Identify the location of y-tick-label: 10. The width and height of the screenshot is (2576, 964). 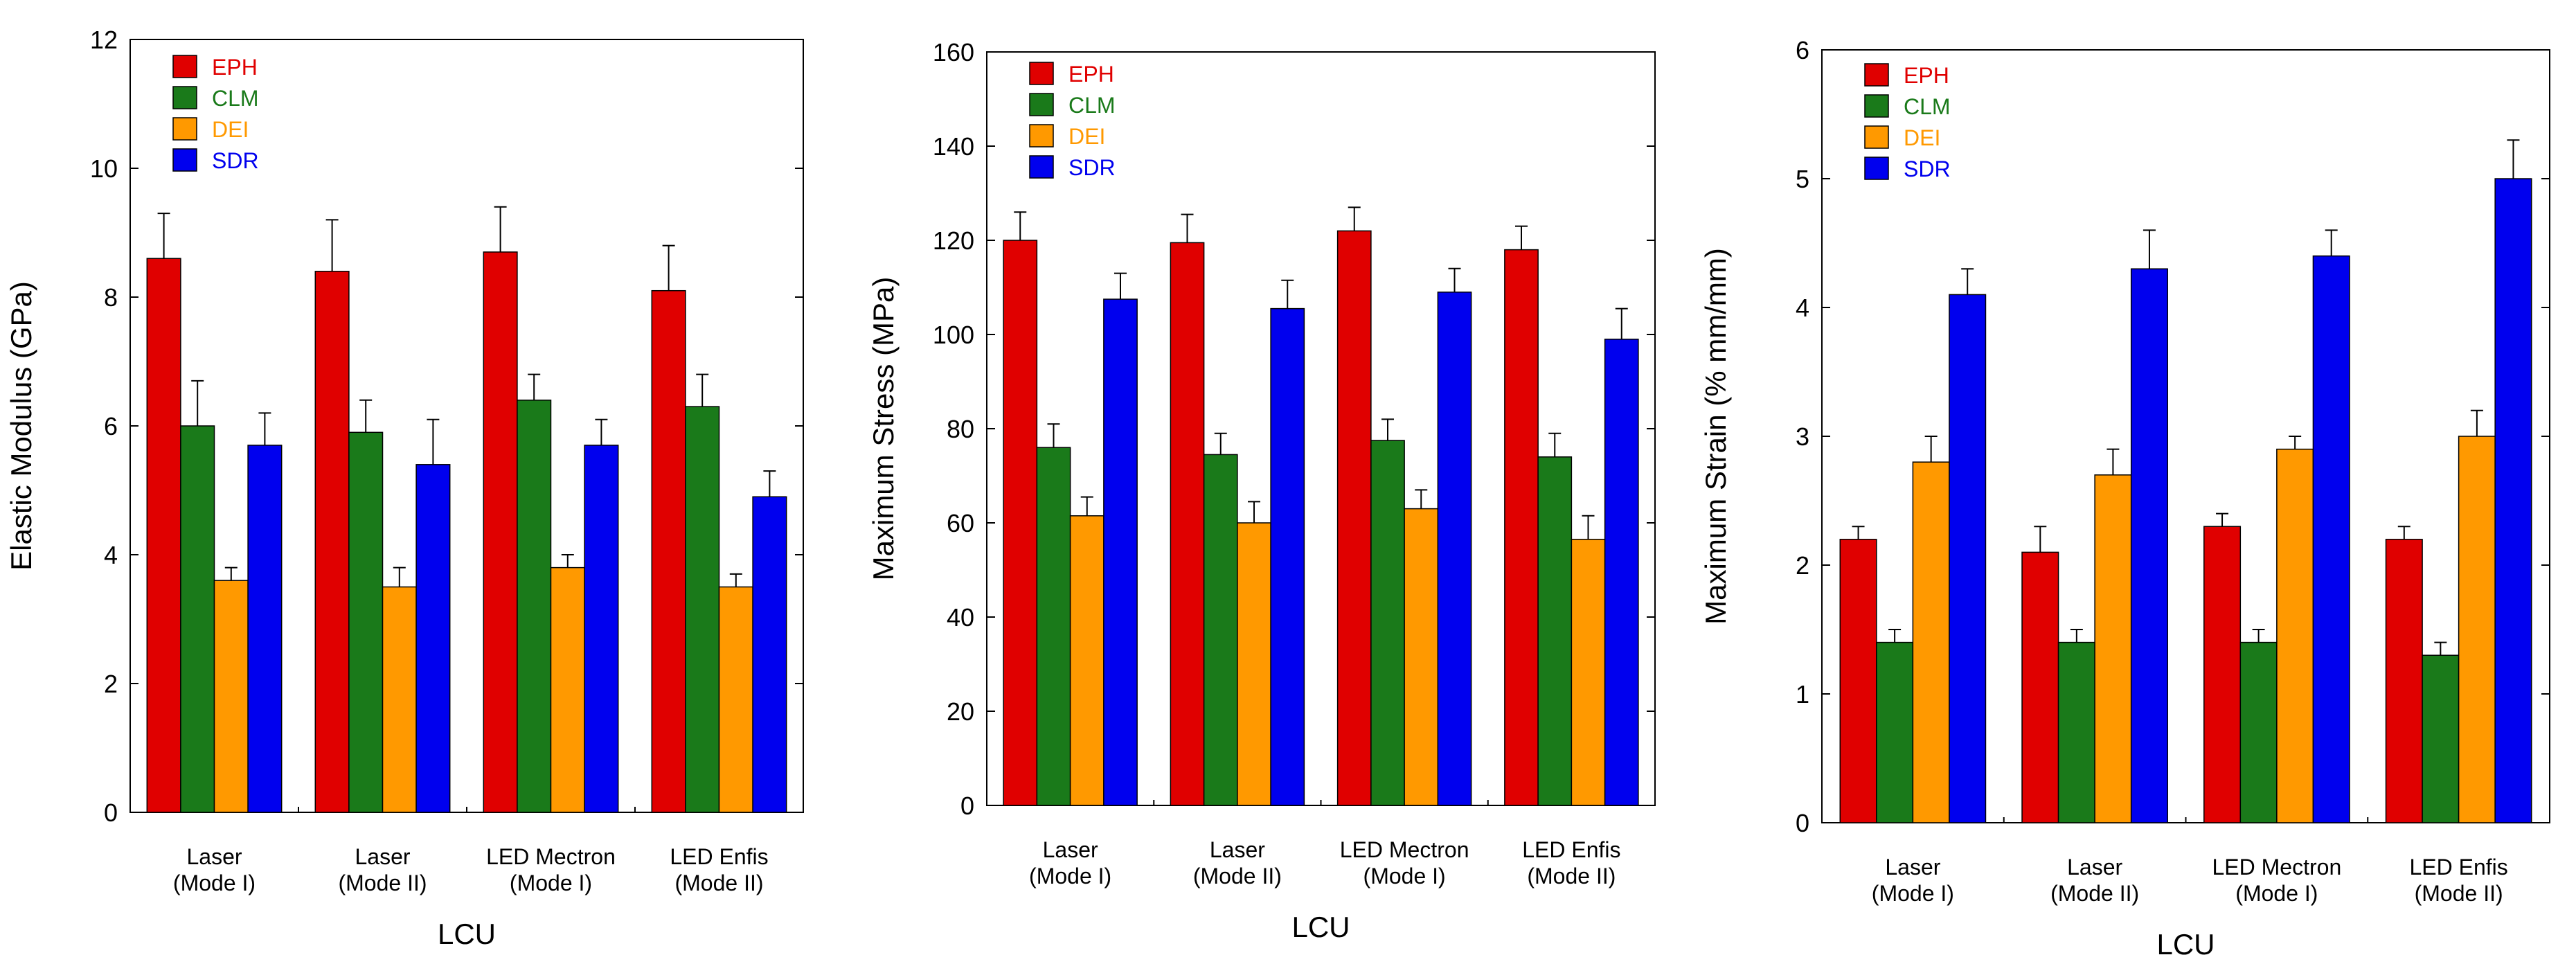
(104, 168).